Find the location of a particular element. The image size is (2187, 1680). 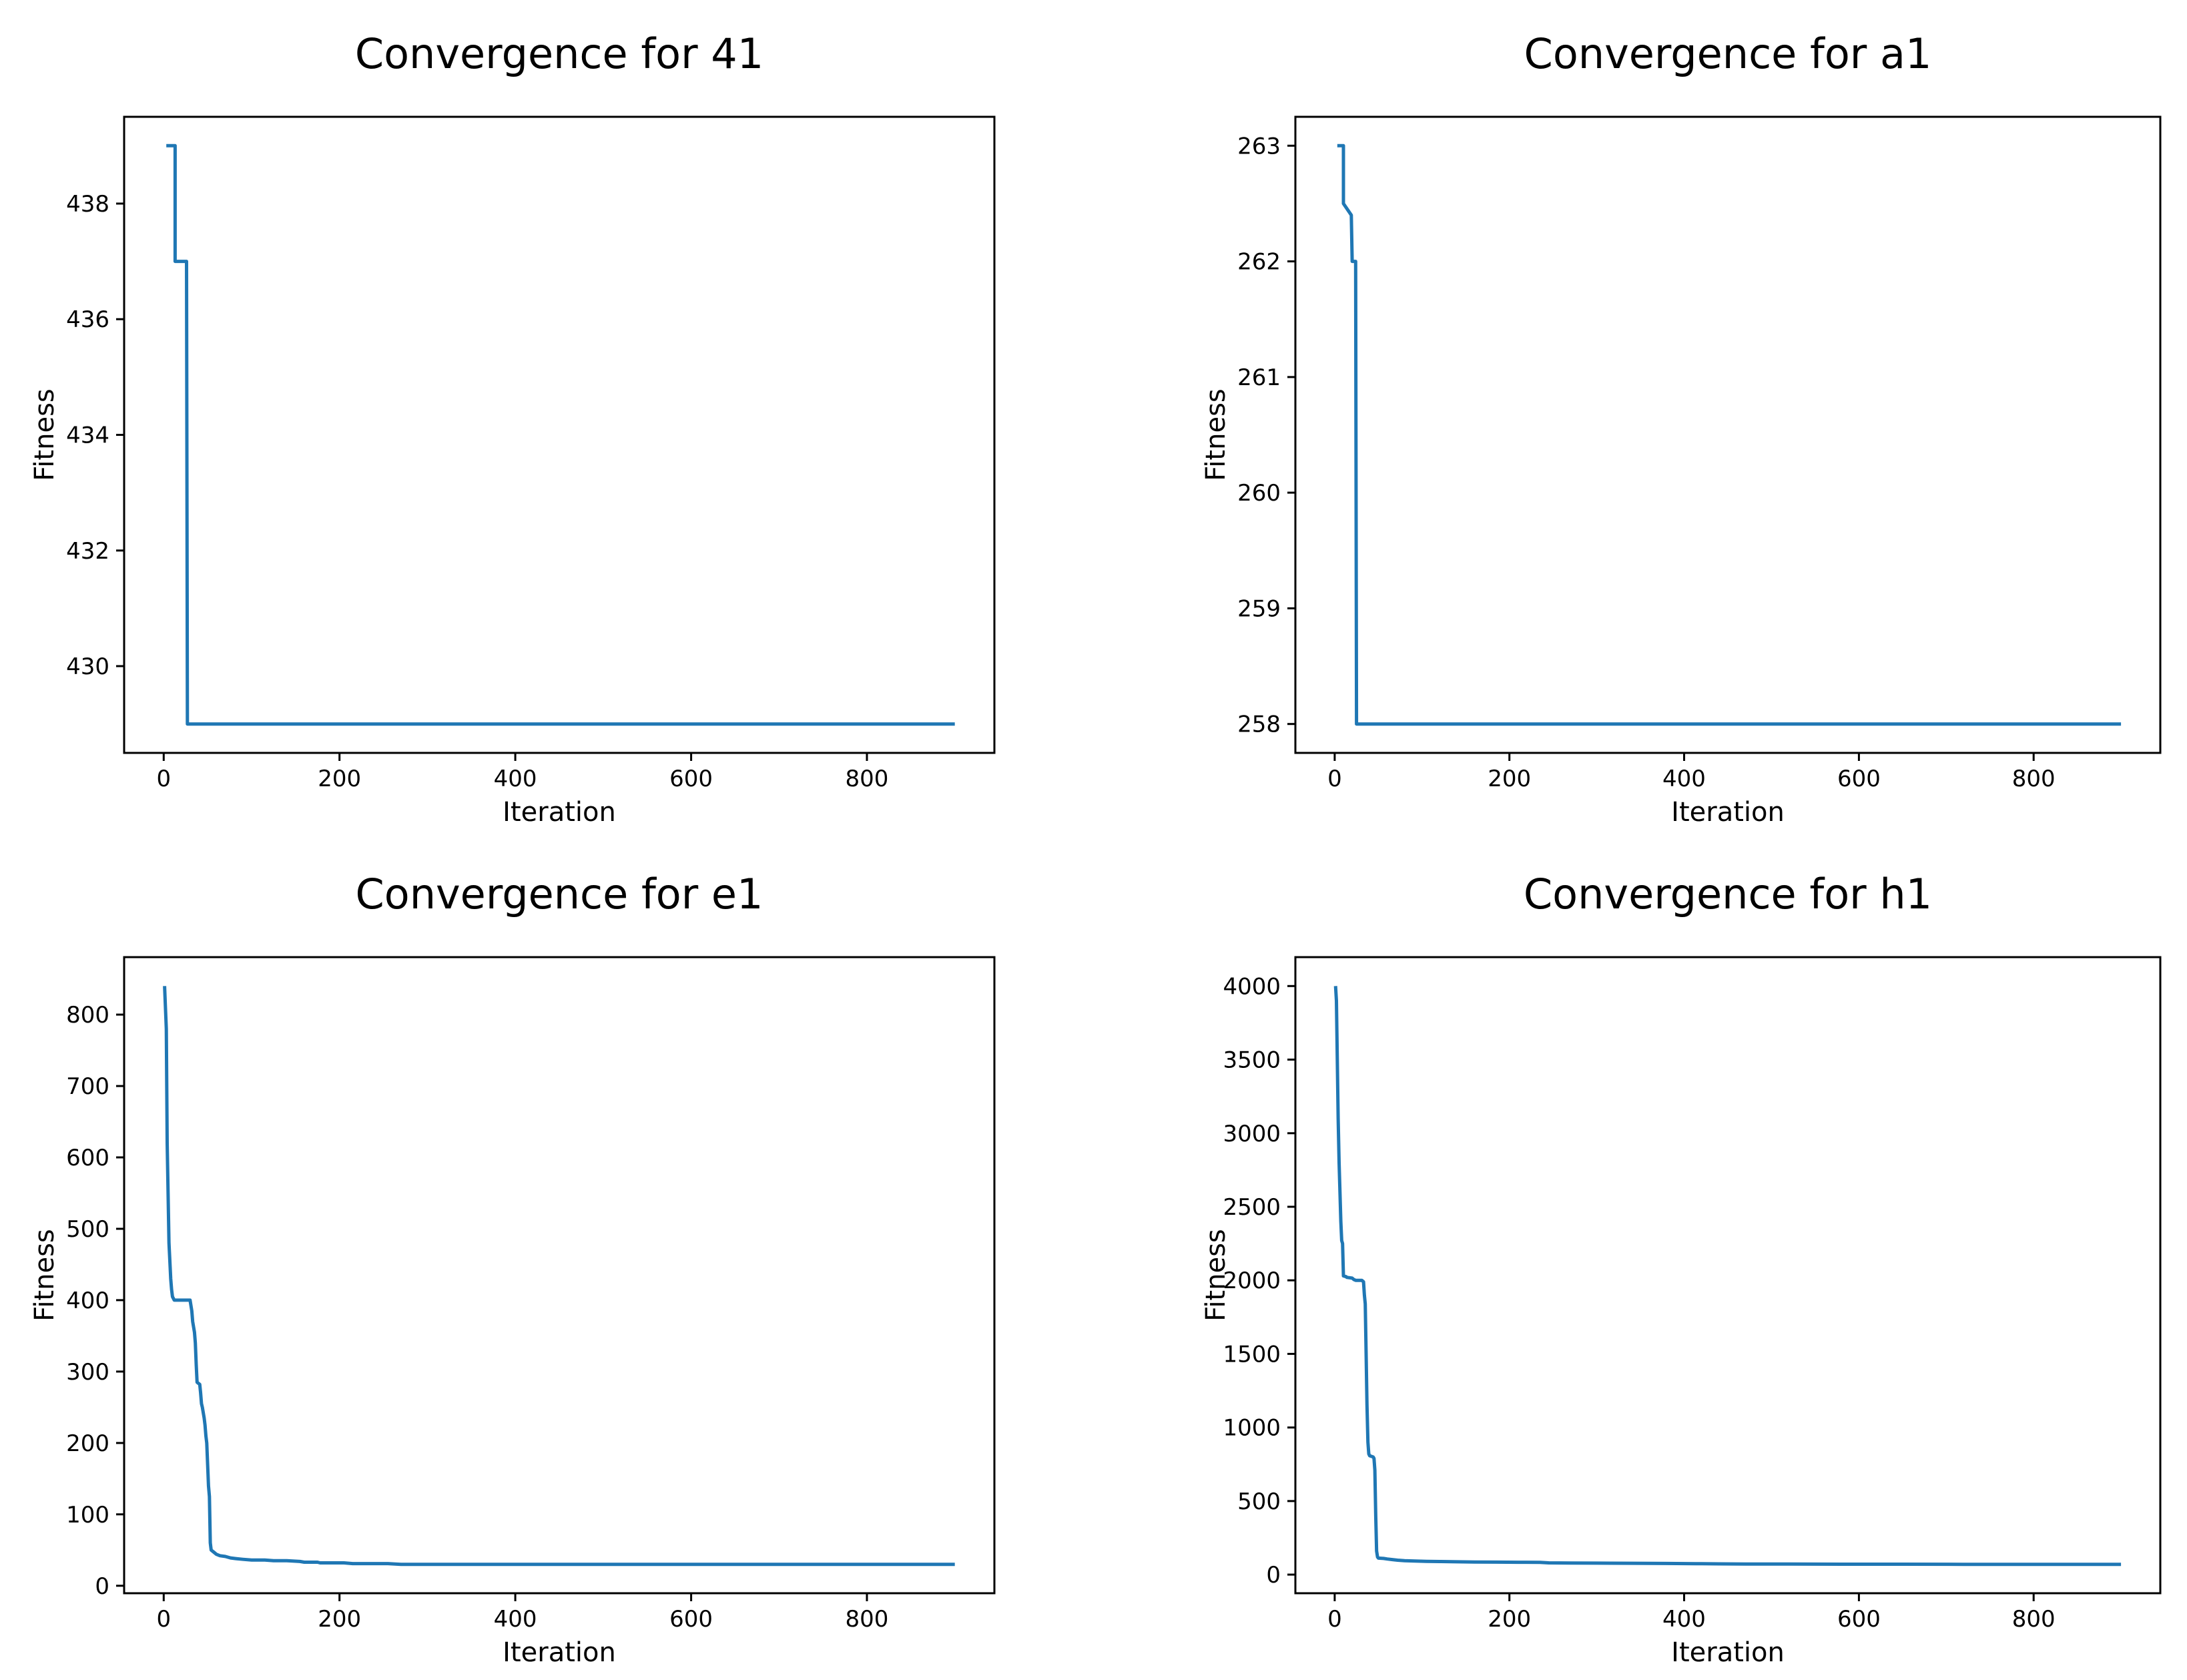

chart-title: Convergence for e1 is located at coordinates (559, 894).